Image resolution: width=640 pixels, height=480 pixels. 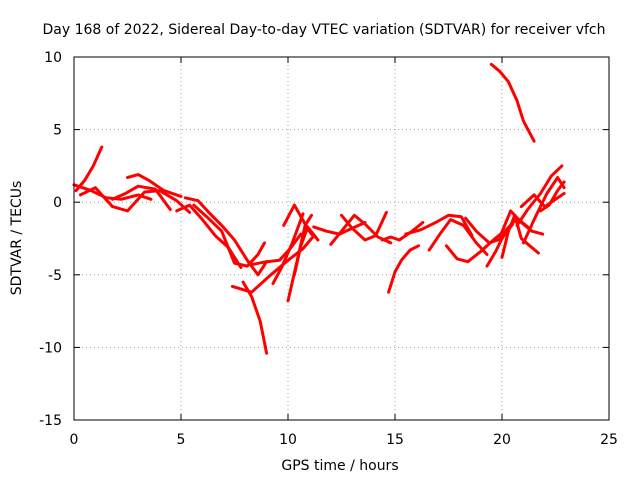 What do you see at coordinates (17, 238) in the screenshot?
I see `y-axis-label: SDTVAR / TECUs` at bounding box center [17, 238].